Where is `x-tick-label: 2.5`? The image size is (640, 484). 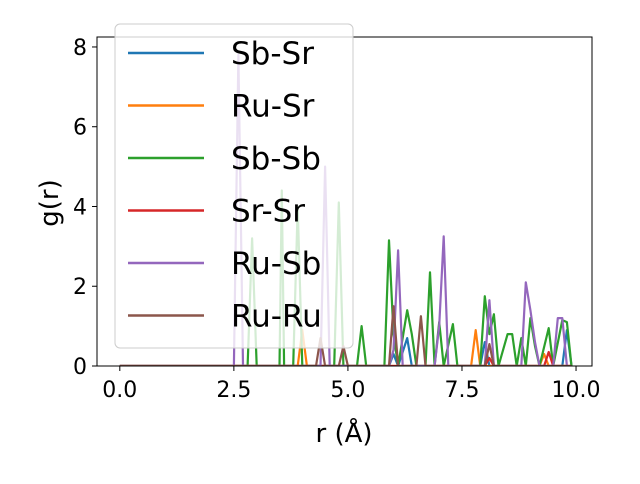 x-tick-label: 2.5 is located at coordinates (233, 390).